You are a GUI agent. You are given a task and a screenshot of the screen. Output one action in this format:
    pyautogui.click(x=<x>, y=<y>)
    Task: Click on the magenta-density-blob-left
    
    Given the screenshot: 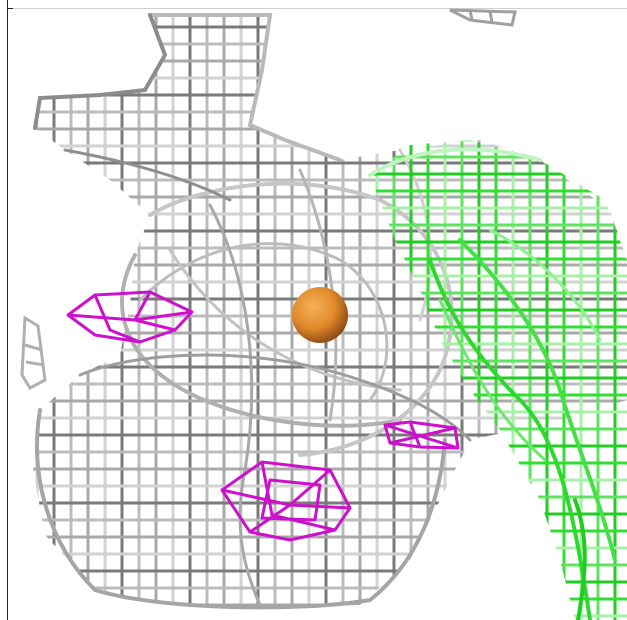 What is the action you would take?
    pyautogui.click(x=130, y=317)
    